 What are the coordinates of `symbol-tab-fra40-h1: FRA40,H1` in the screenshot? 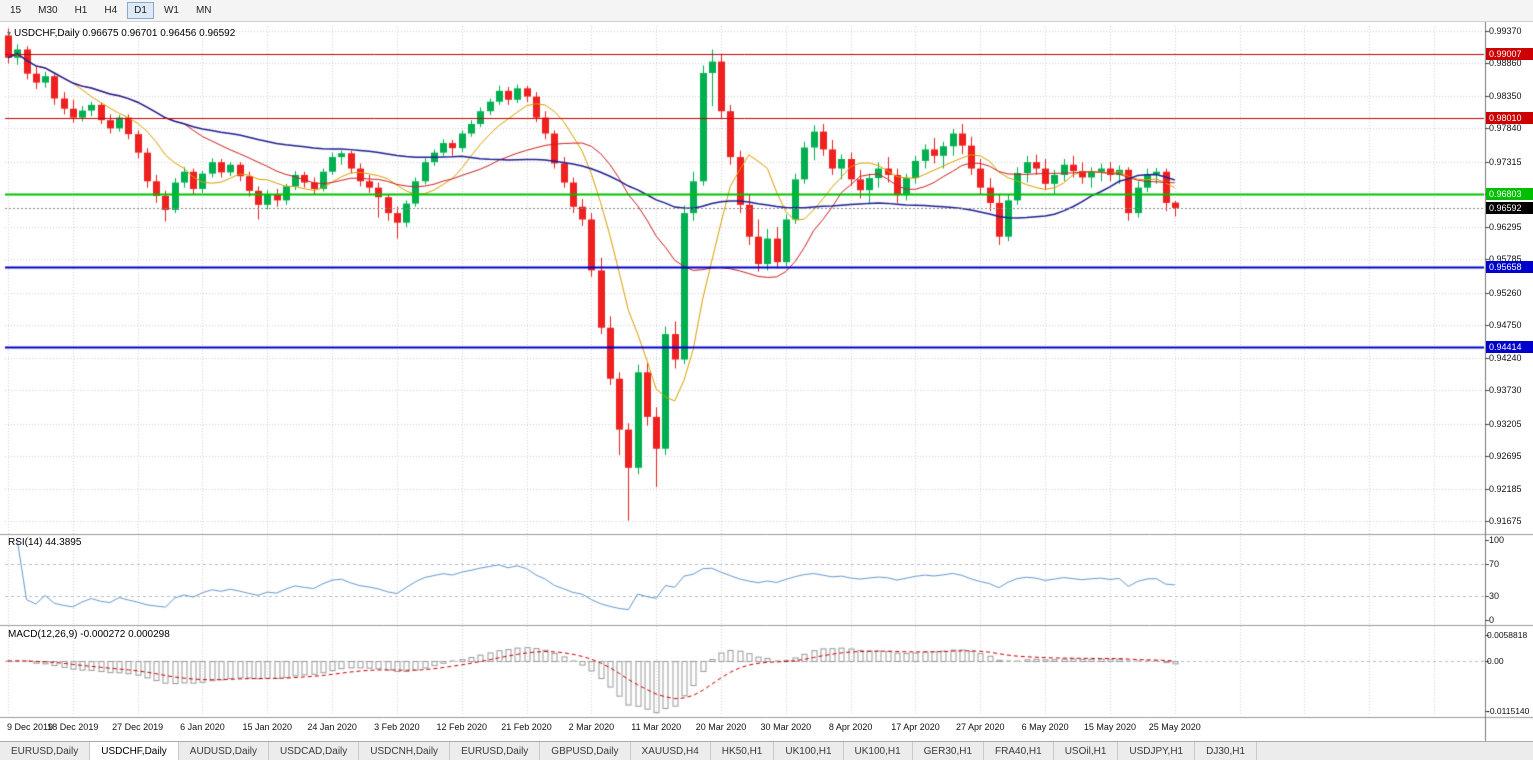 It's located at (1019, 751).